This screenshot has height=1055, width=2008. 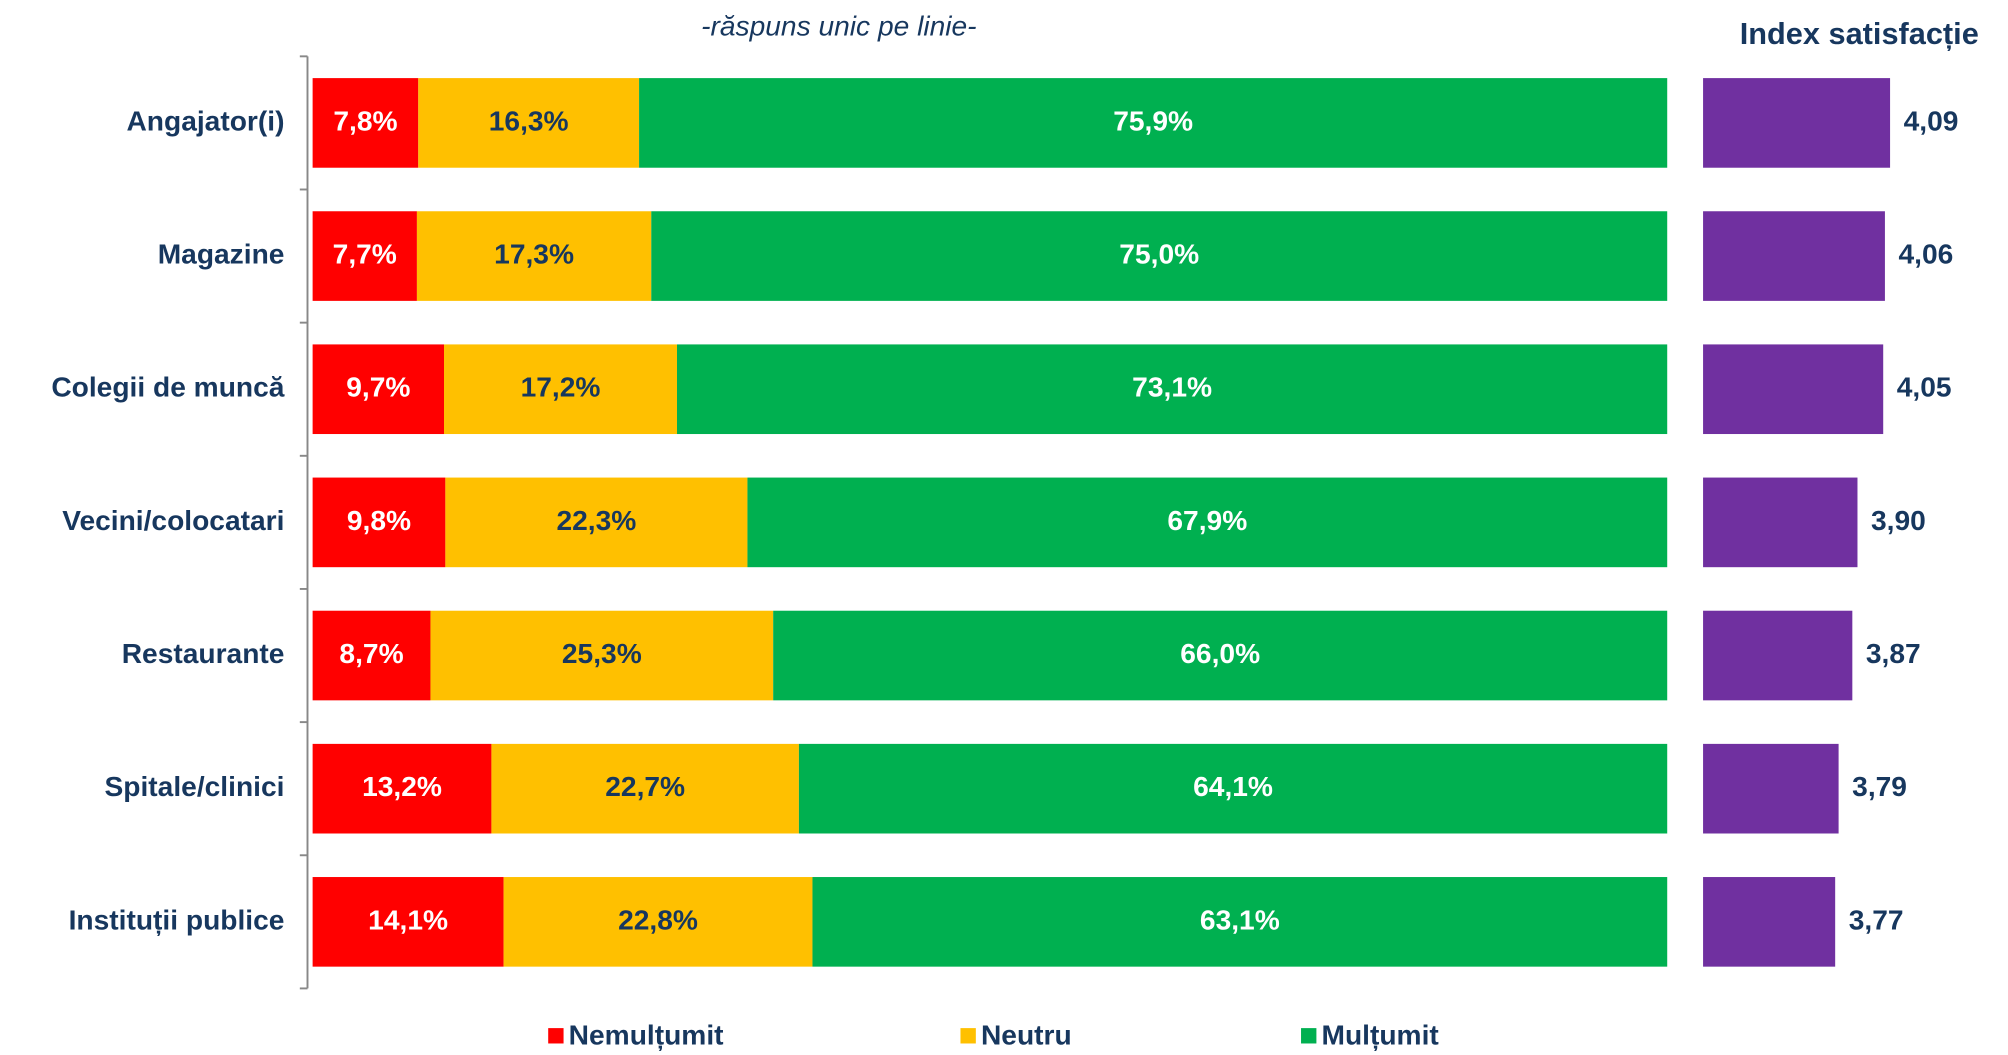 I want to click on data-label: 63,1%, so click(x=1240, y=919).